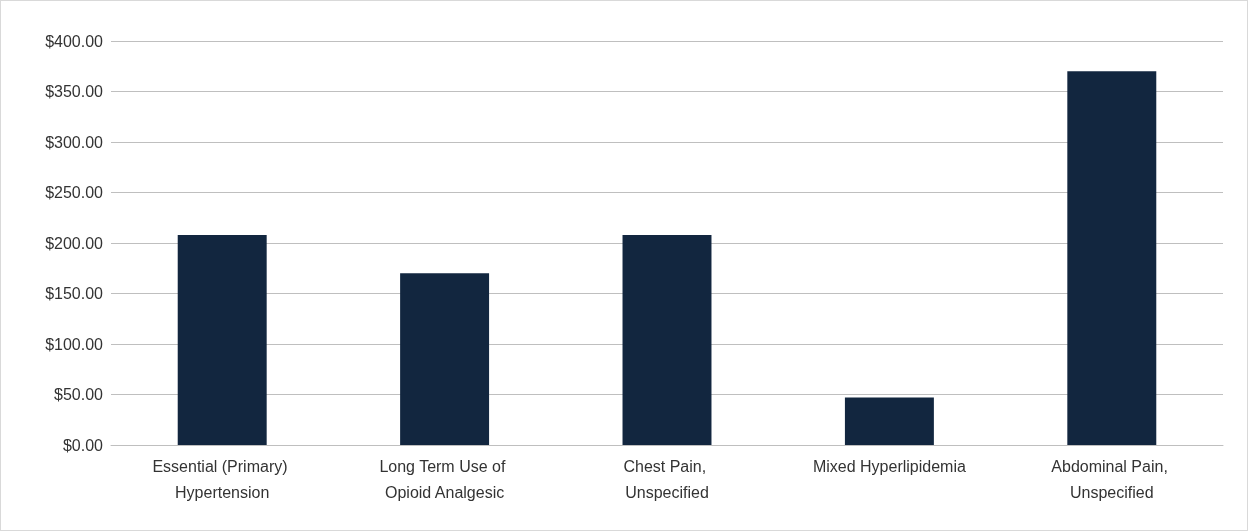  Describe the element at coordinates (1112, 479) in the screenshot. I see `x-tick-label: Abdominal Pain, Unspecified` at that location.